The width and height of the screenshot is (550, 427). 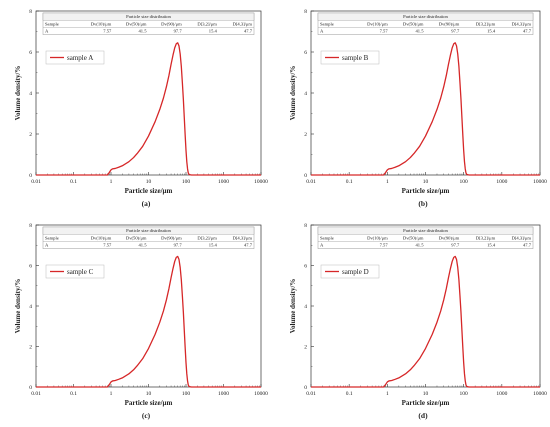 I want to click on legend-label: sample B, so click(x=355, y=58).